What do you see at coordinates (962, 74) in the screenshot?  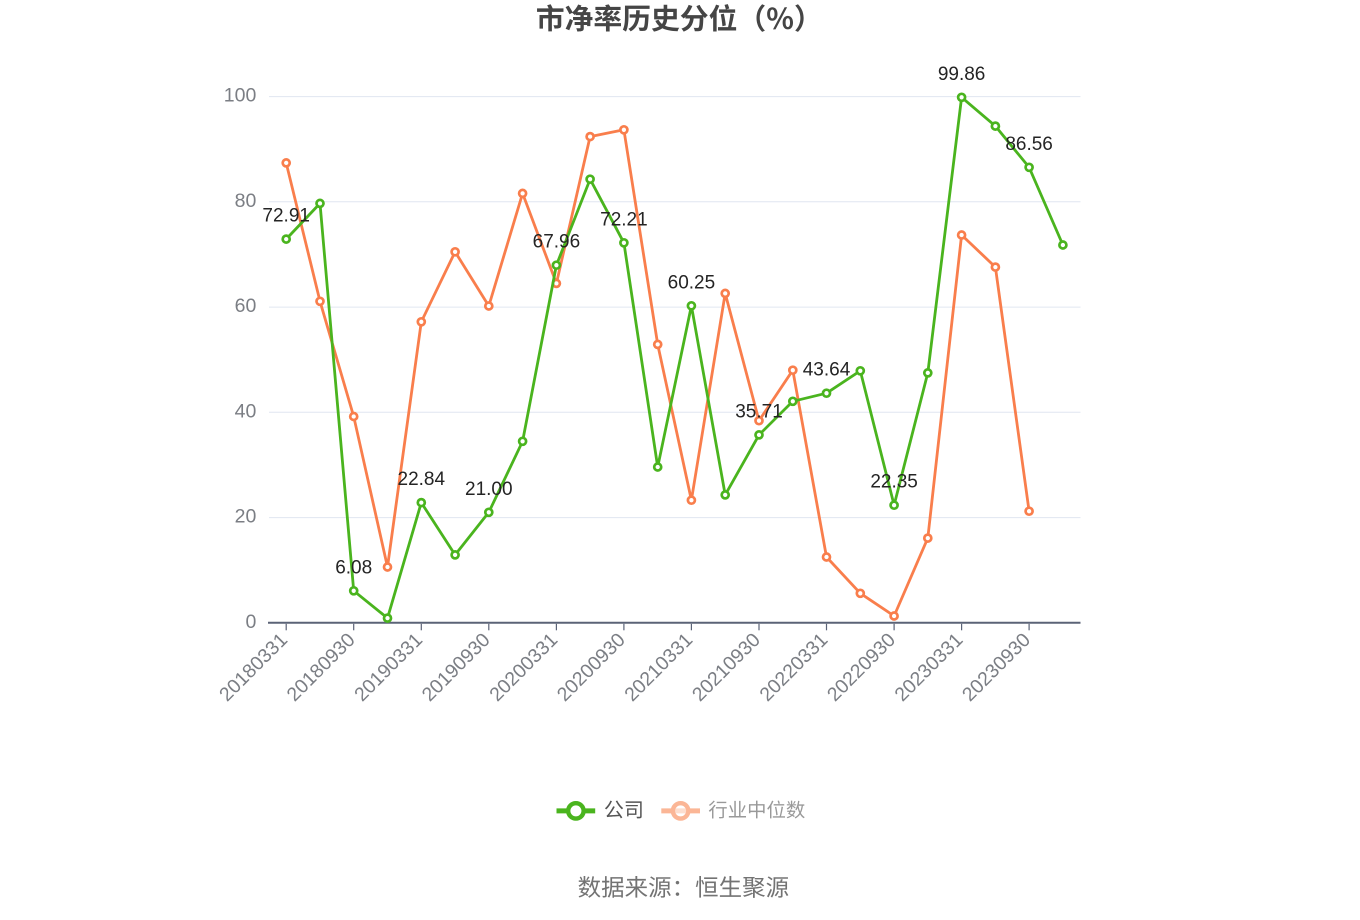 I see `svg-text: 99.86` at bounding box center [962, 74].